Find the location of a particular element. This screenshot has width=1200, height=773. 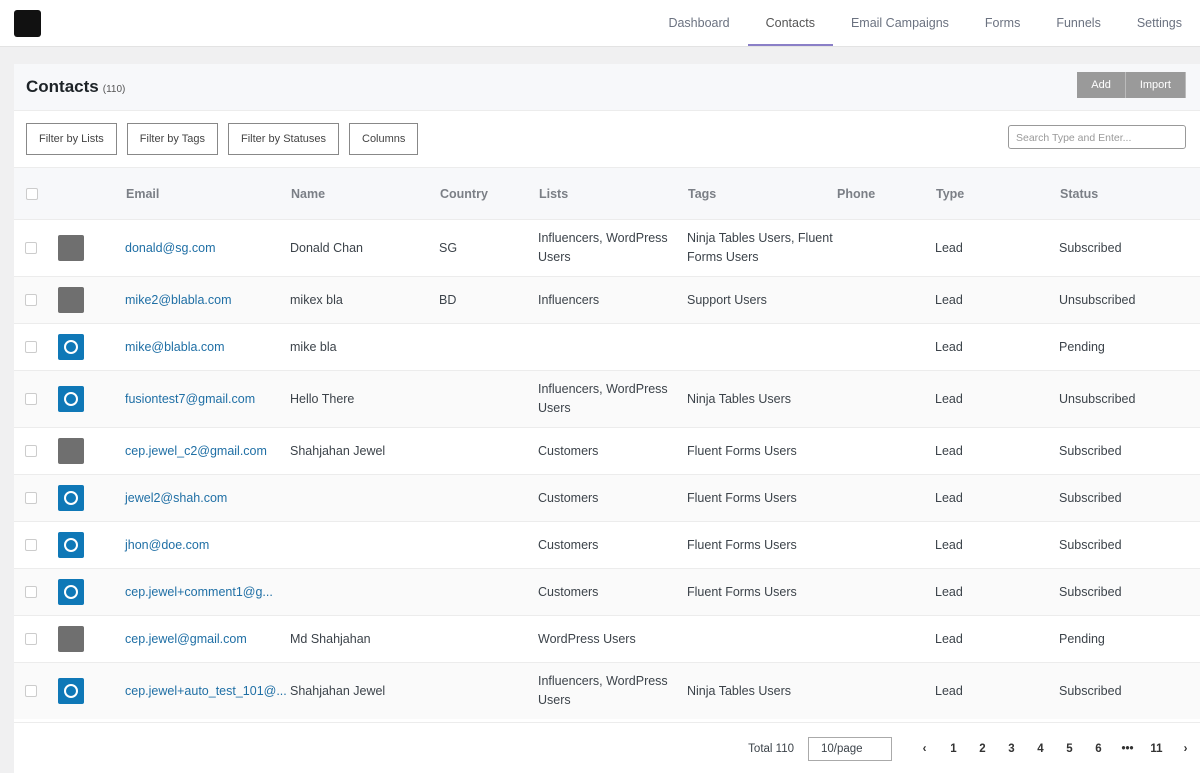

cell: Unsubscribed is located at coordinates (1129, 399).